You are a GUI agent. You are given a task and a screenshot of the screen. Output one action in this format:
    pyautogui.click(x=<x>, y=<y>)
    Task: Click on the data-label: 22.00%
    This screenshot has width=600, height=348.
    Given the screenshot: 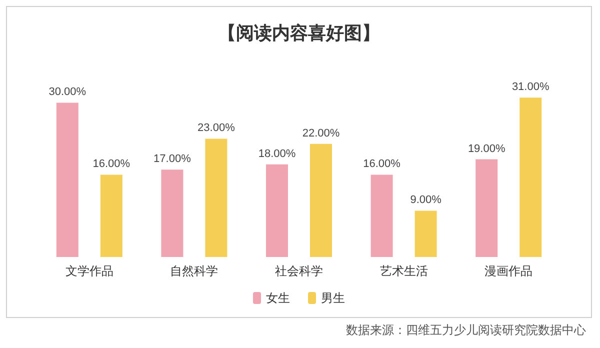 What is the action you would take?
    pyautogui.click(x=321, y=133)
    